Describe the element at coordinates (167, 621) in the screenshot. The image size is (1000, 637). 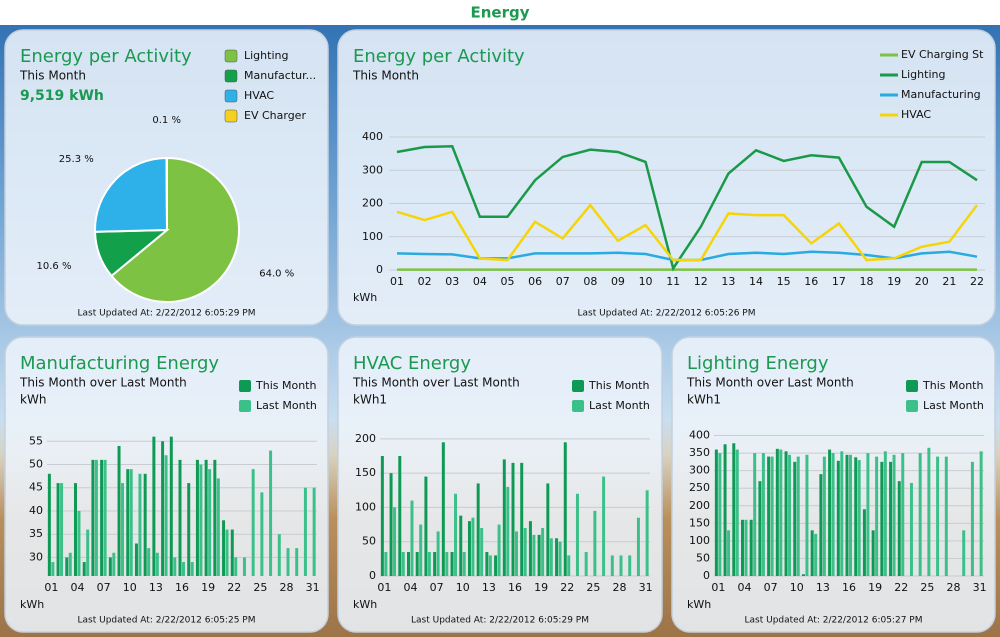
I see `footer: Last Updated At: 2/22/2012 6:05:25 PM` at that location.